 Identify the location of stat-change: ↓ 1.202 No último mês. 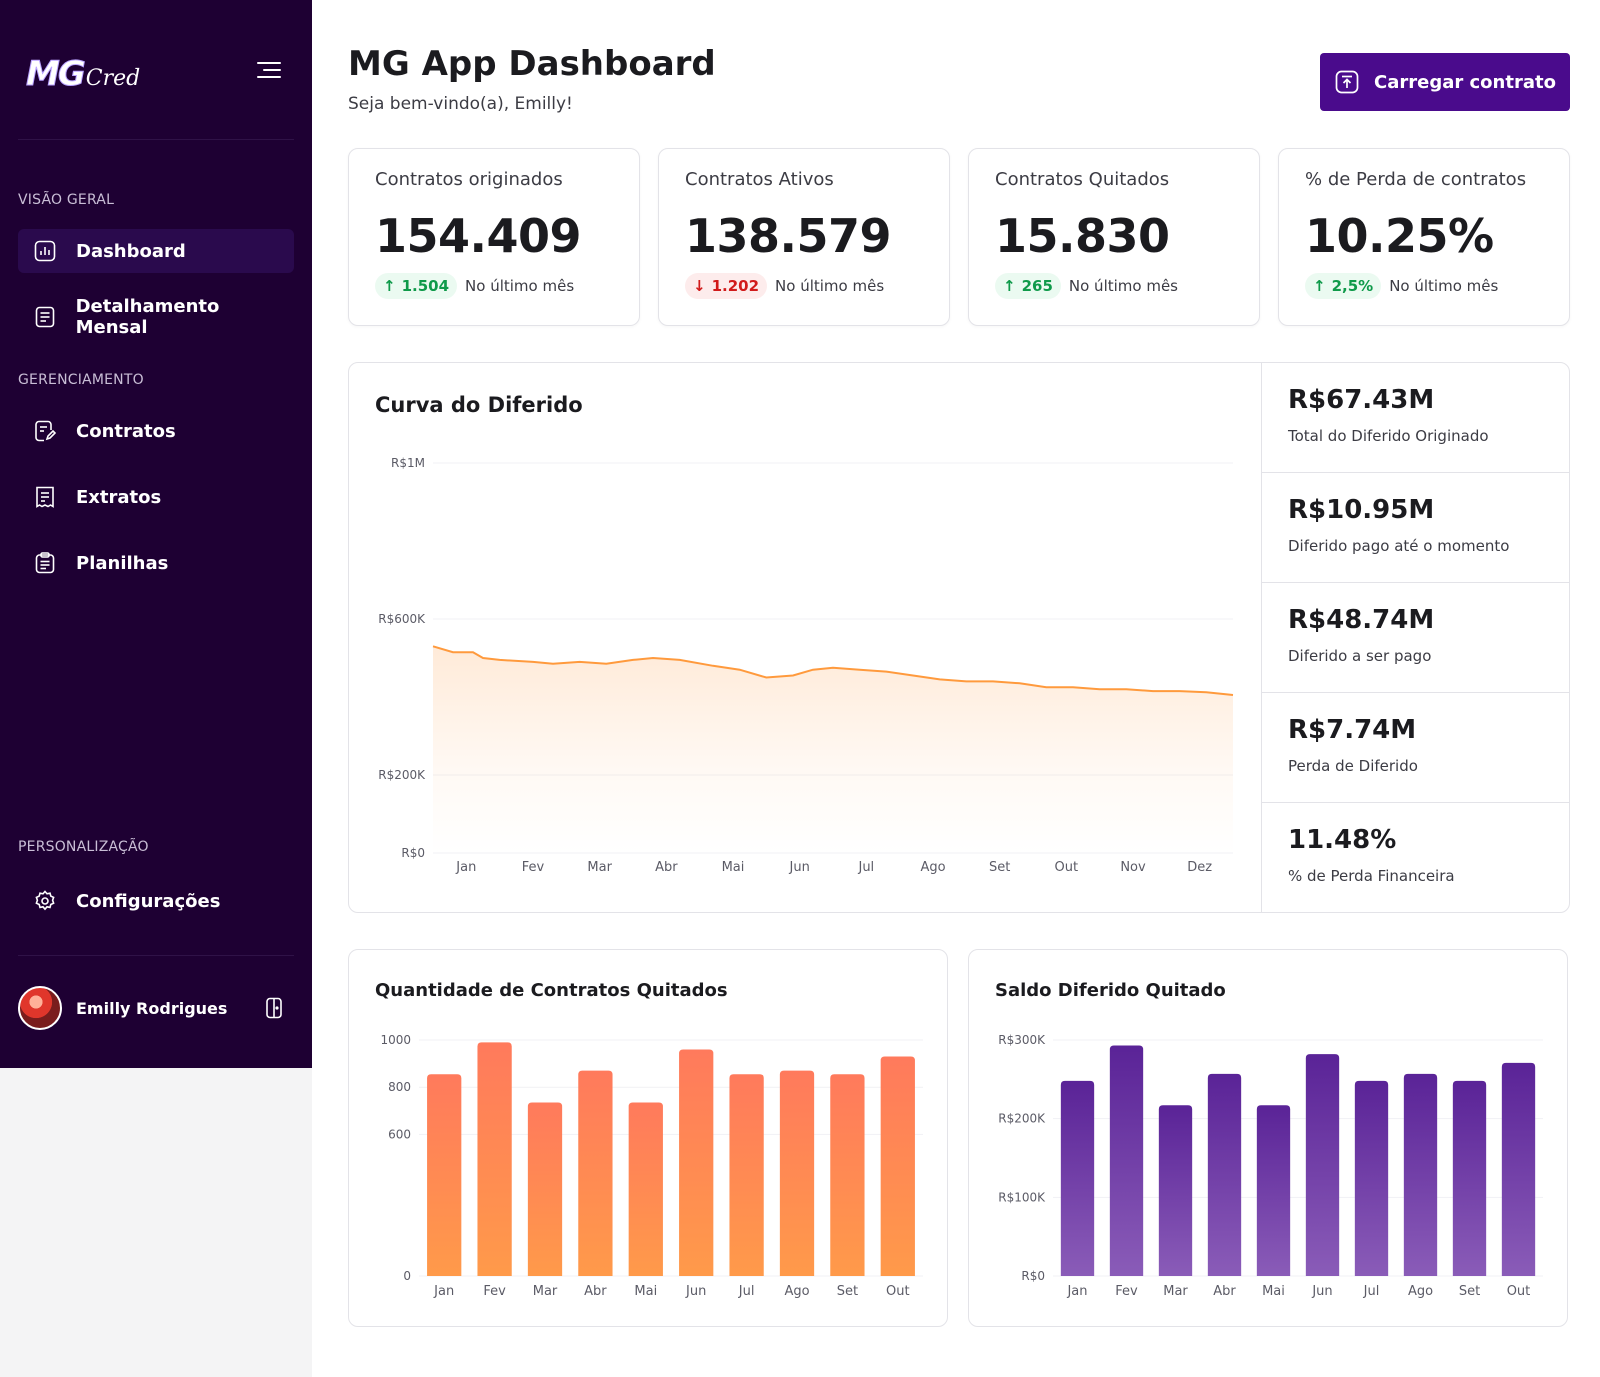
(784, 286).